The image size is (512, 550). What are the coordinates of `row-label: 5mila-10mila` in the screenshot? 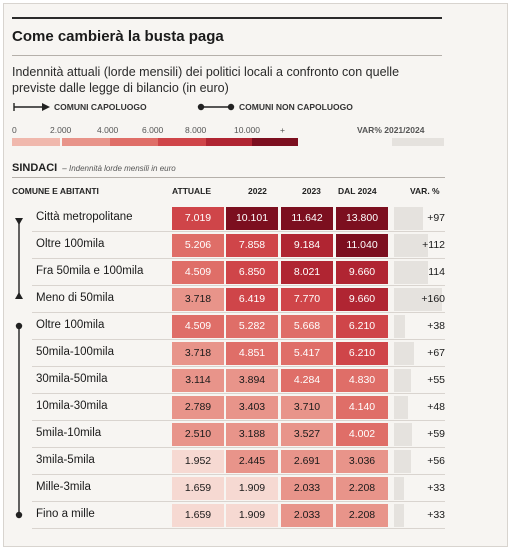 It's located at (69, 433).